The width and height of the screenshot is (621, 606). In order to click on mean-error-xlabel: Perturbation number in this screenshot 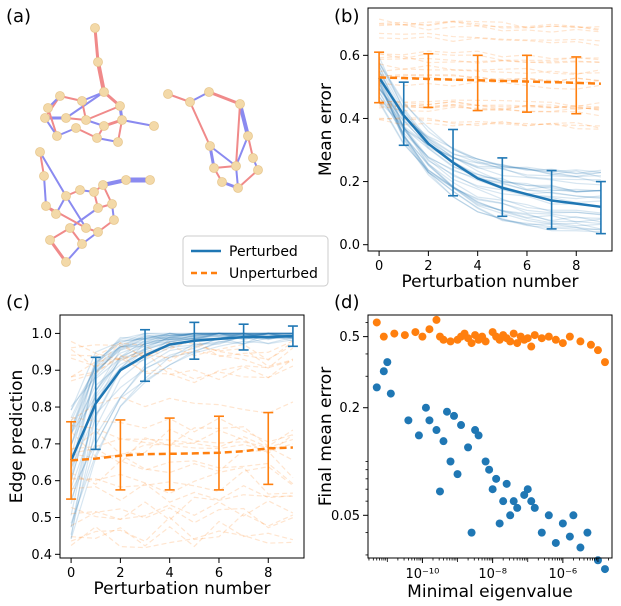, I will do `click(489, 282)`.